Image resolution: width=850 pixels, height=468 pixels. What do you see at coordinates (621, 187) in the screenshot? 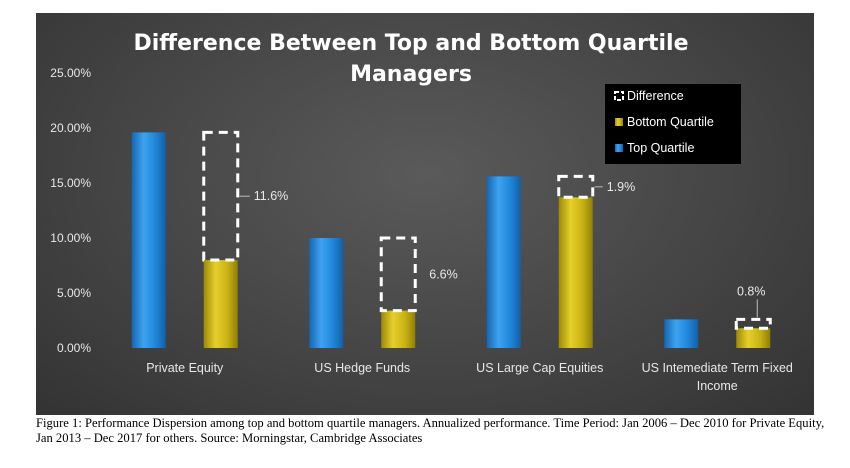
I see `difference-label: 1.9%` at bounding box center [621, 187].